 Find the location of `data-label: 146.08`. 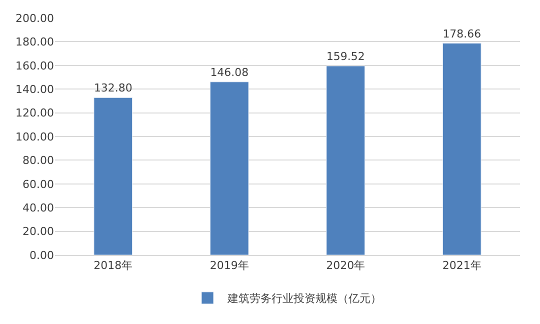

data-label: 146.08 is located at coordinates (229, 72).